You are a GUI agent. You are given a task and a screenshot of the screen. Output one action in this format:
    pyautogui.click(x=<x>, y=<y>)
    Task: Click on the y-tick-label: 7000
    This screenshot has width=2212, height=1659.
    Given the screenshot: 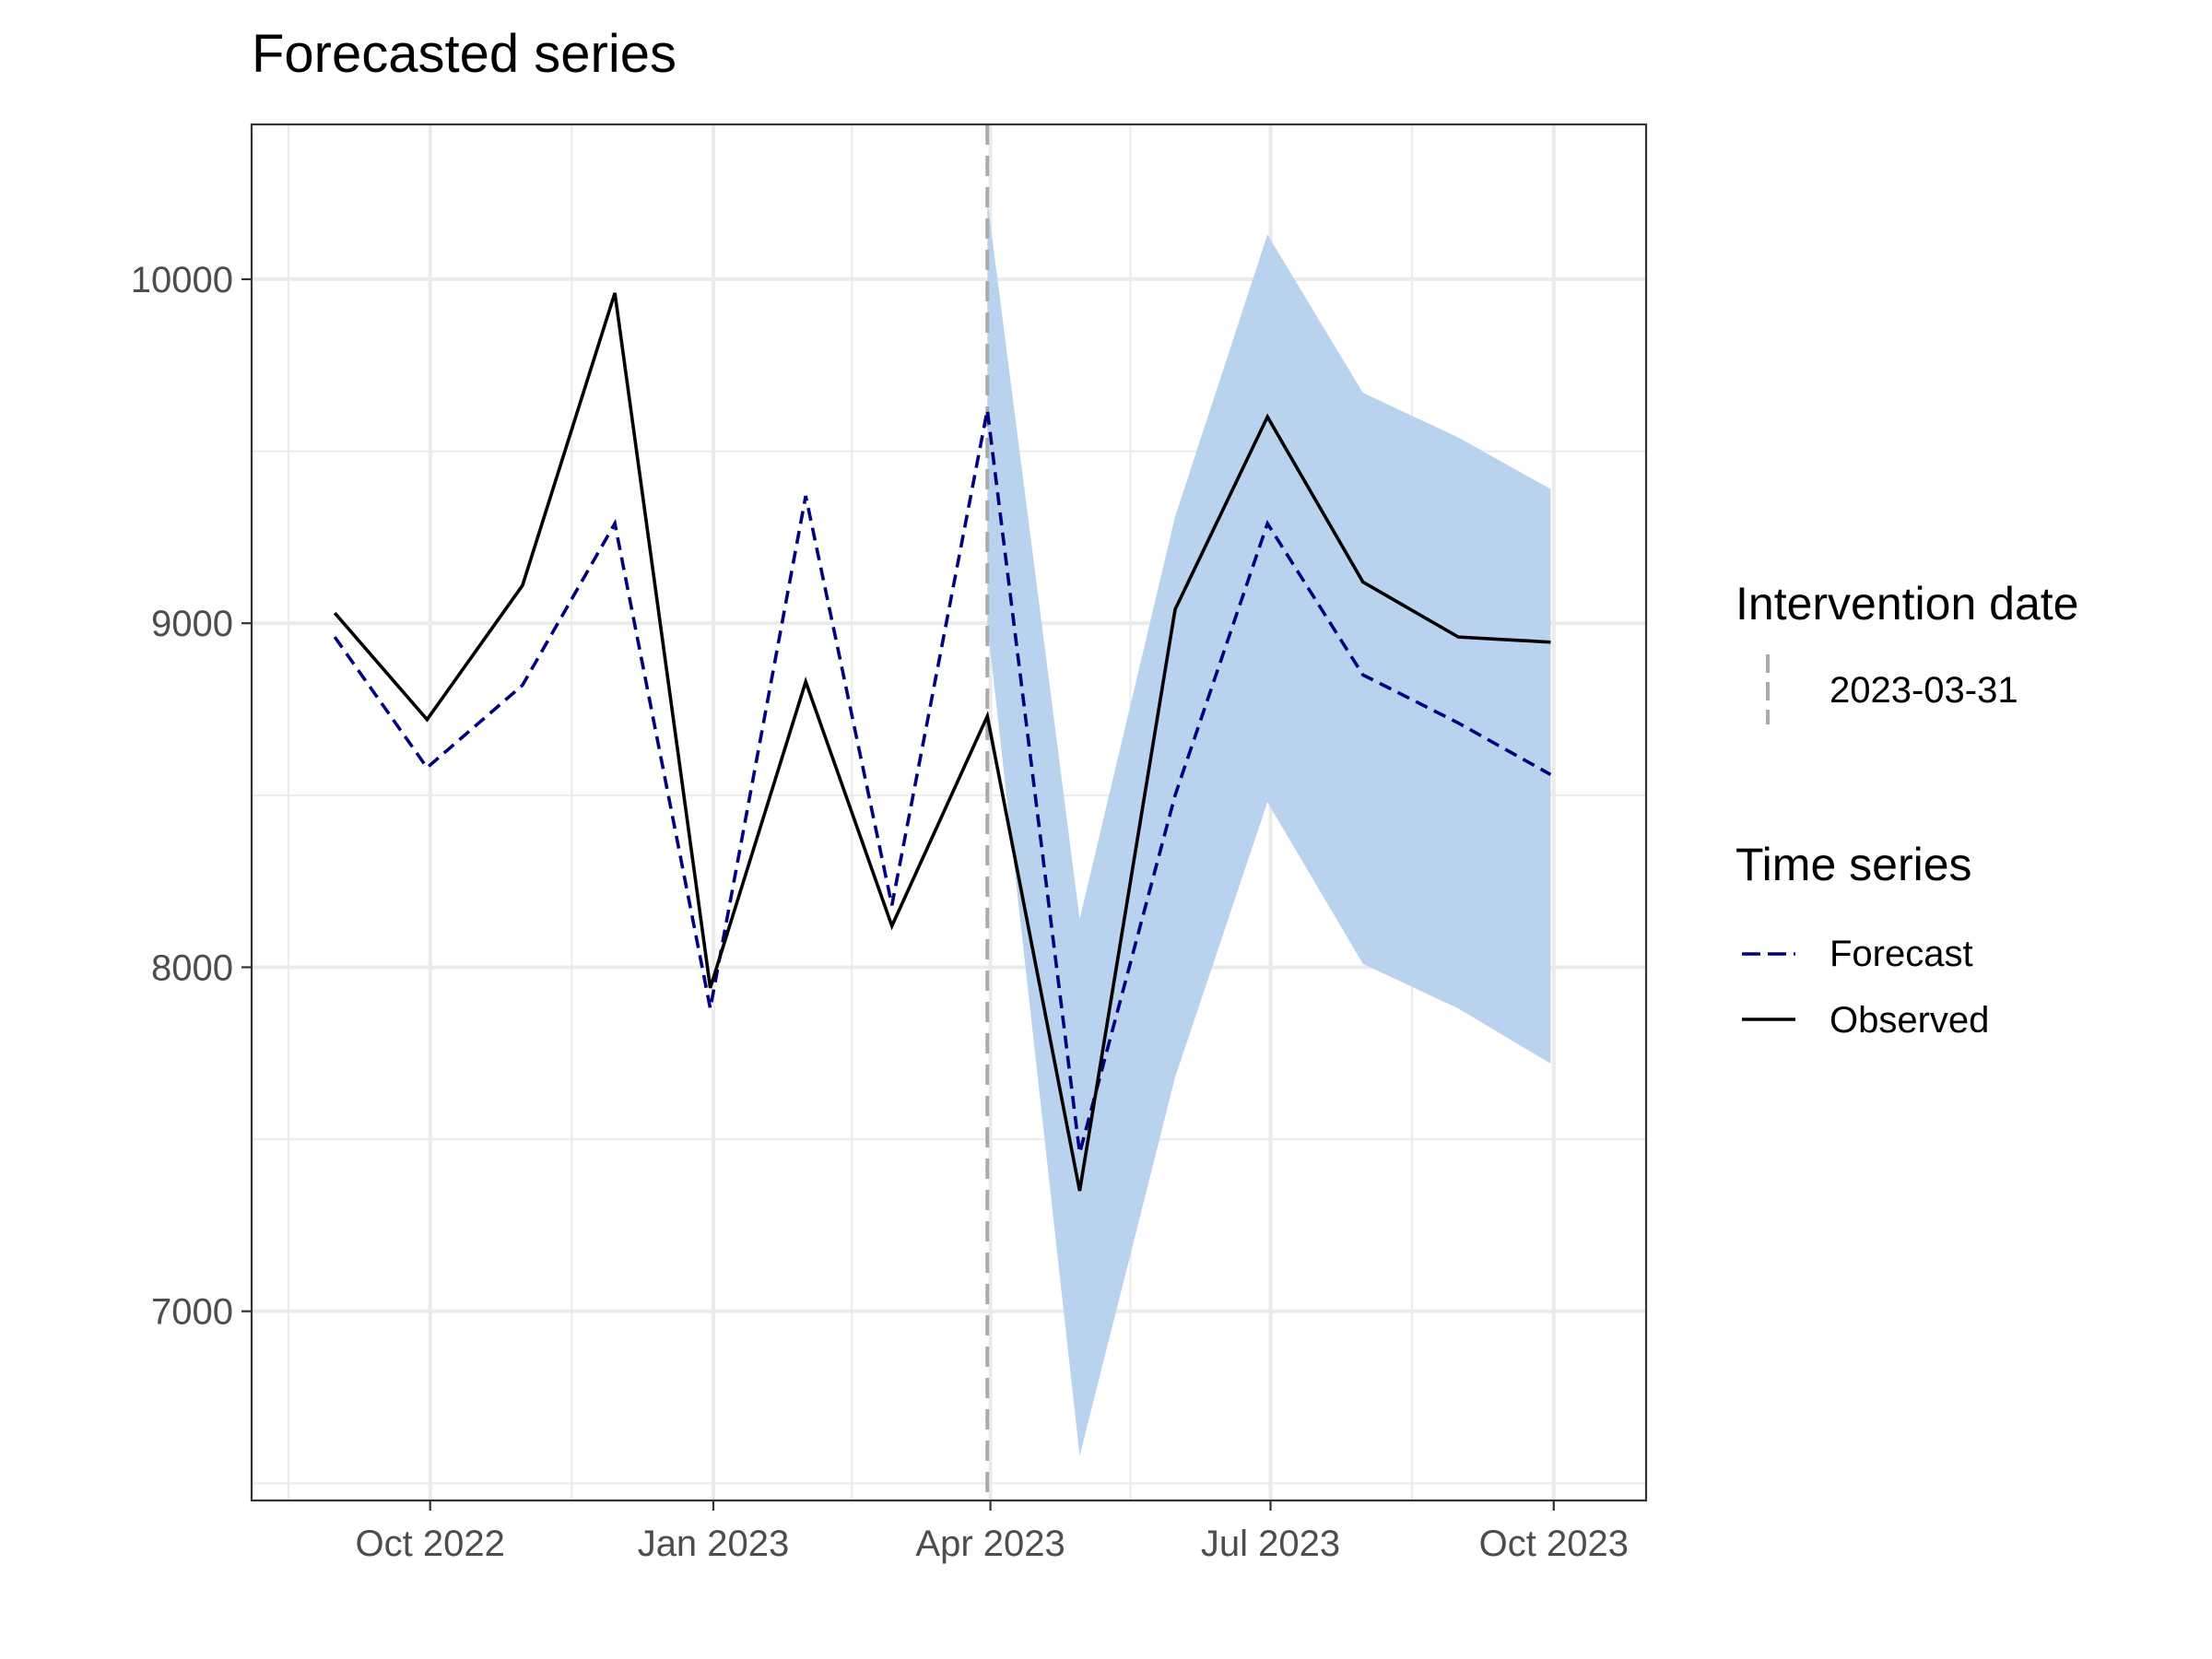 What is the action you would take?
    pyautogui.click(x=192, y=1312)
    